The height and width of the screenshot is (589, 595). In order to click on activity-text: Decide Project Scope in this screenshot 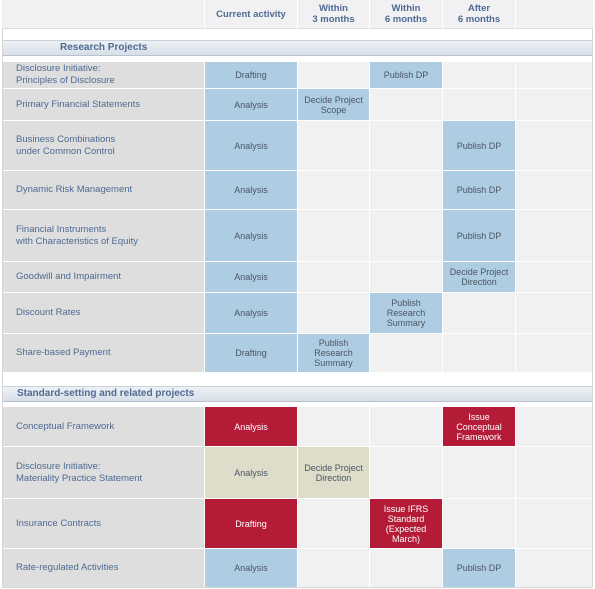, I will do `click(333, 104)`.